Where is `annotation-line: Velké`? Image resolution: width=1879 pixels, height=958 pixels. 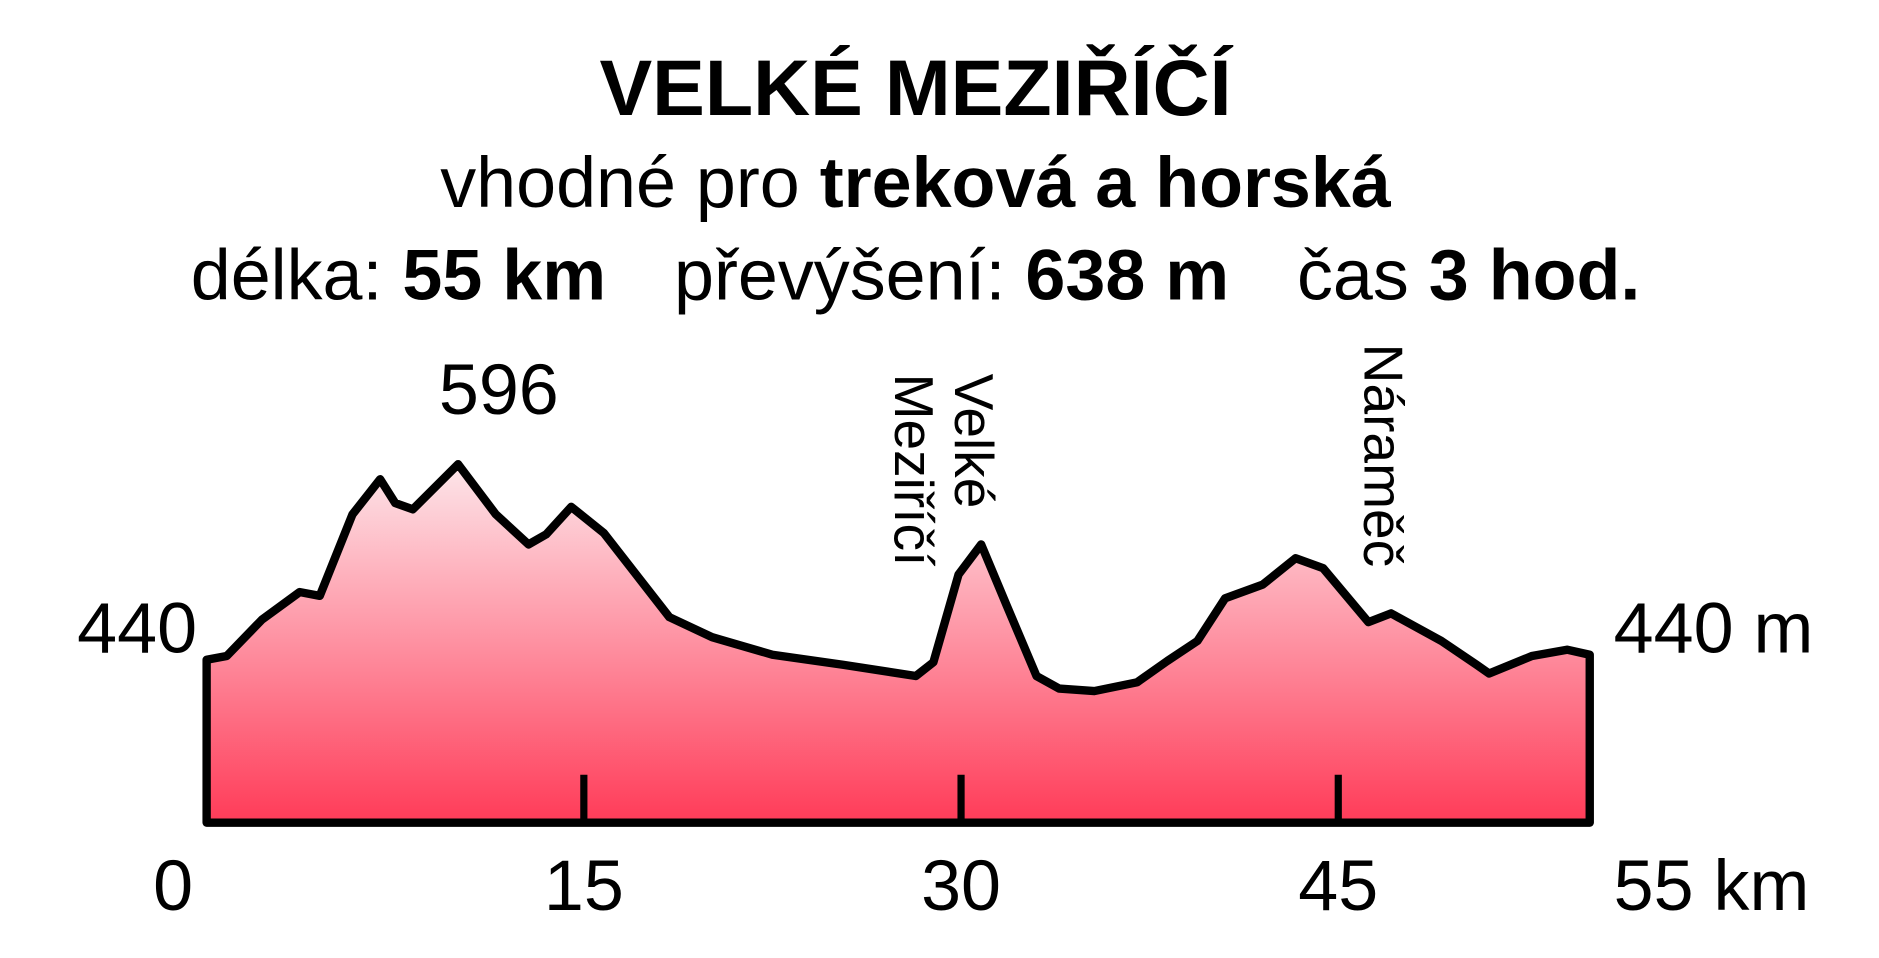 annotation-line: Velké is located at coordinates (974, 441).